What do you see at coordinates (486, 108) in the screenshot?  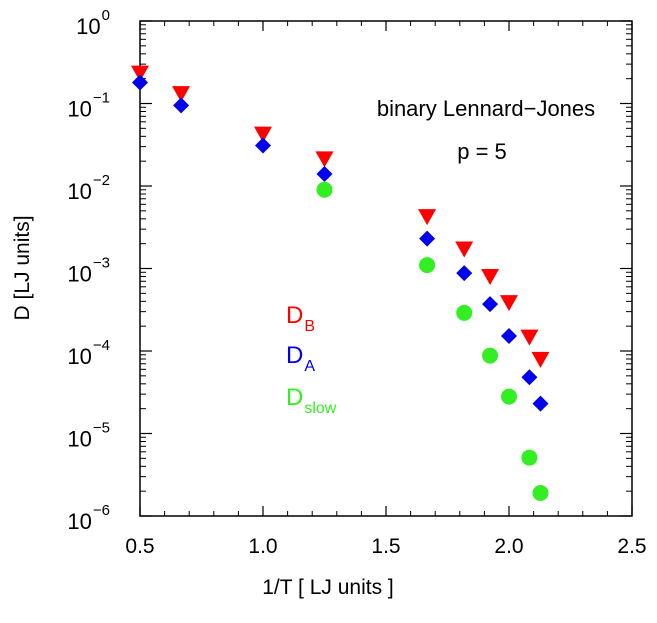 I see `annotation-system: binary Lennard−Jones` at bounding box center [486, 108].